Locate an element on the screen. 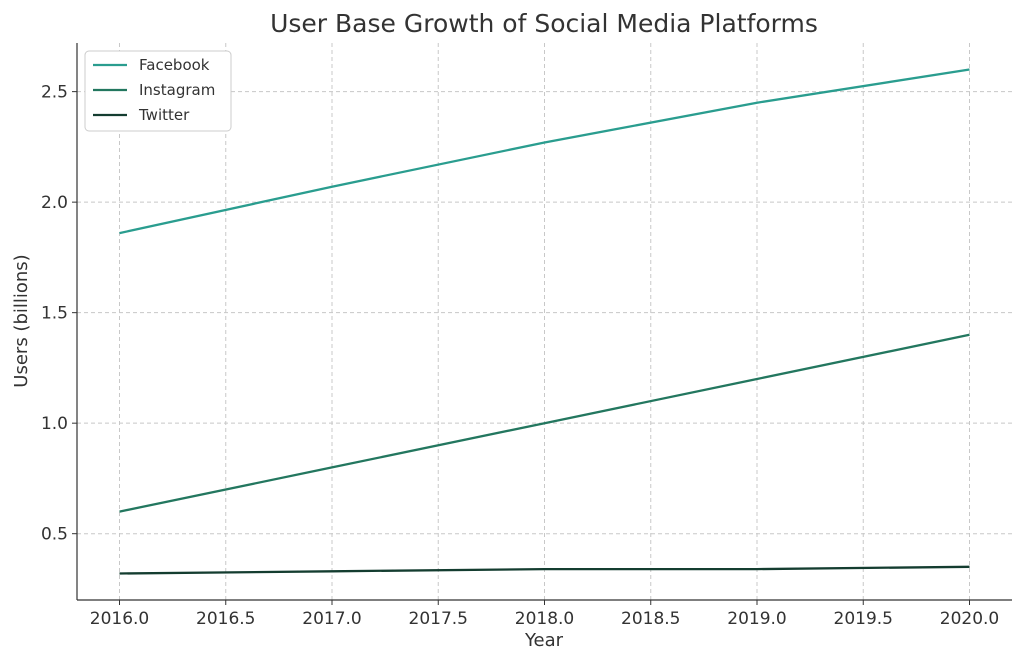 The width and height of the screenshot is (1024, 664). x-axis-label: Year is located at coordinates (544, 640).